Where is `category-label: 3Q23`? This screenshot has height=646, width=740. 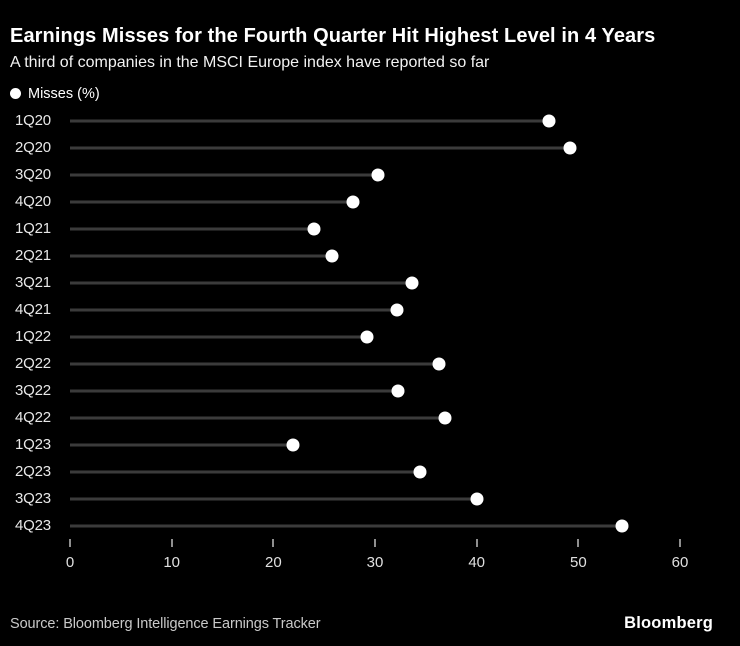
category-label: 3Q23 is located at coordinates (33, 498).